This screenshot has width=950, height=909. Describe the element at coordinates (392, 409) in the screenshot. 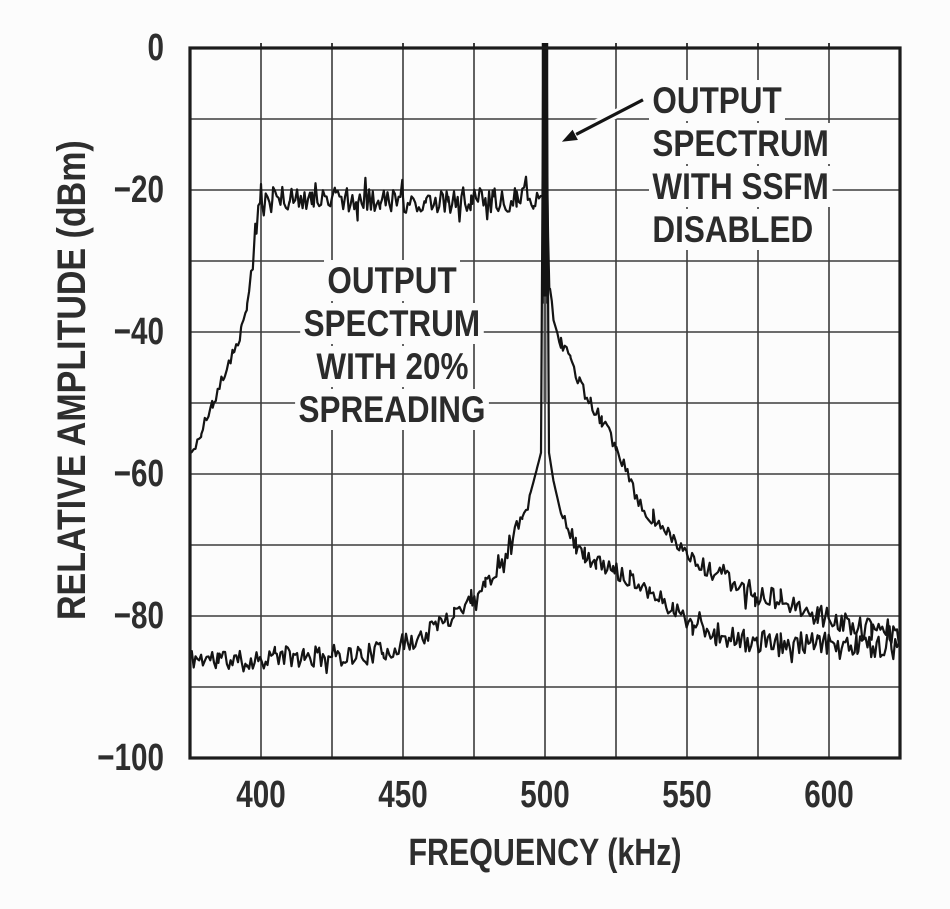

I see `annotation-line: SPREADING` at that location.